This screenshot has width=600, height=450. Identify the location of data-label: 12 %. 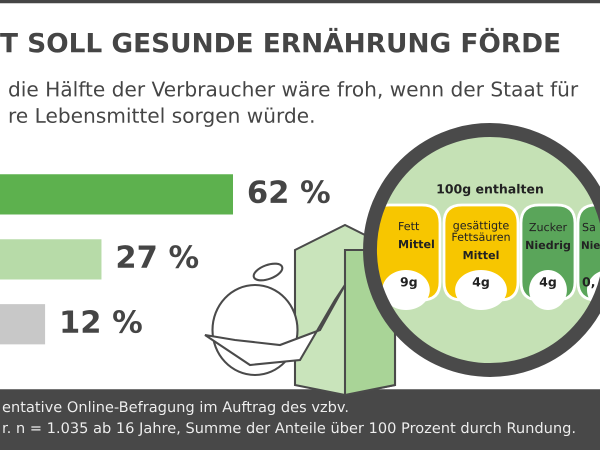
(102, 322).